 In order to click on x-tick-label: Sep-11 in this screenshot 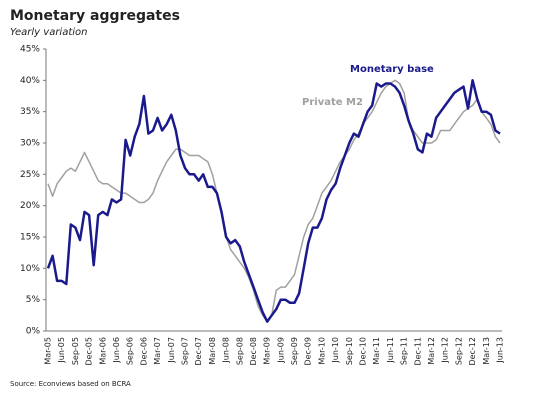, I will do `click(404, 351)`.